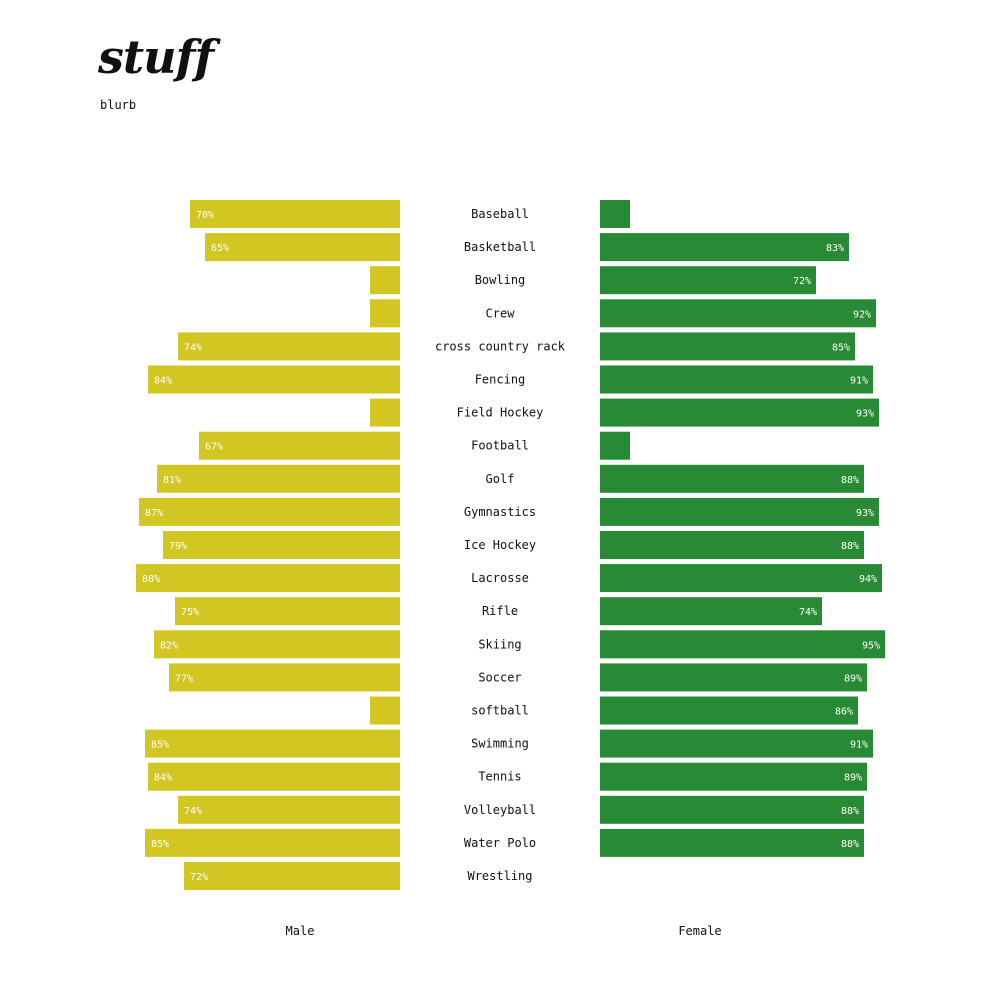  What do you see at coordinates (835, 248) in the screenshot?
I see `female-value-label: 83%` at bounding box center [835, 248].